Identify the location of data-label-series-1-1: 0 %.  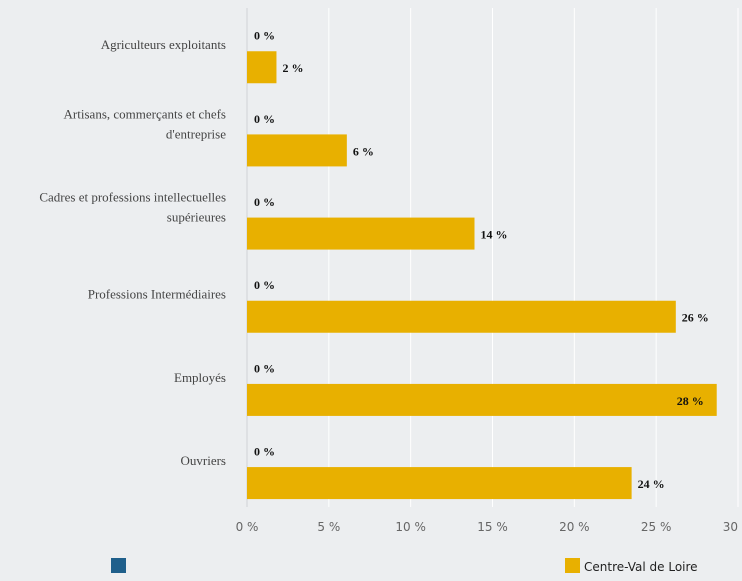
(264, 119).